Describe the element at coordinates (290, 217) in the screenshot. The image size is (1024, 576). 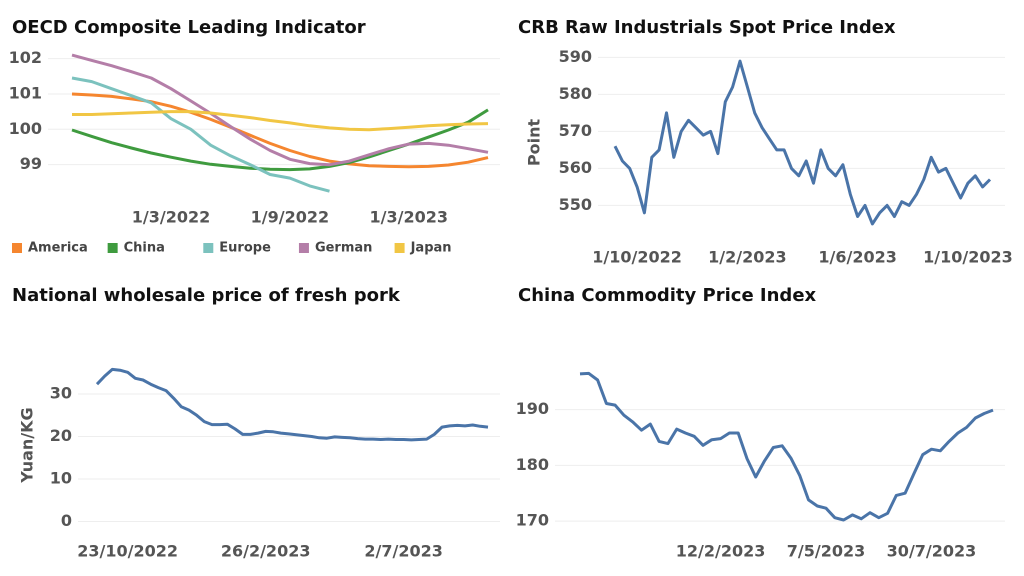
I see `x-tick-label: 1/9/2022` at that location.